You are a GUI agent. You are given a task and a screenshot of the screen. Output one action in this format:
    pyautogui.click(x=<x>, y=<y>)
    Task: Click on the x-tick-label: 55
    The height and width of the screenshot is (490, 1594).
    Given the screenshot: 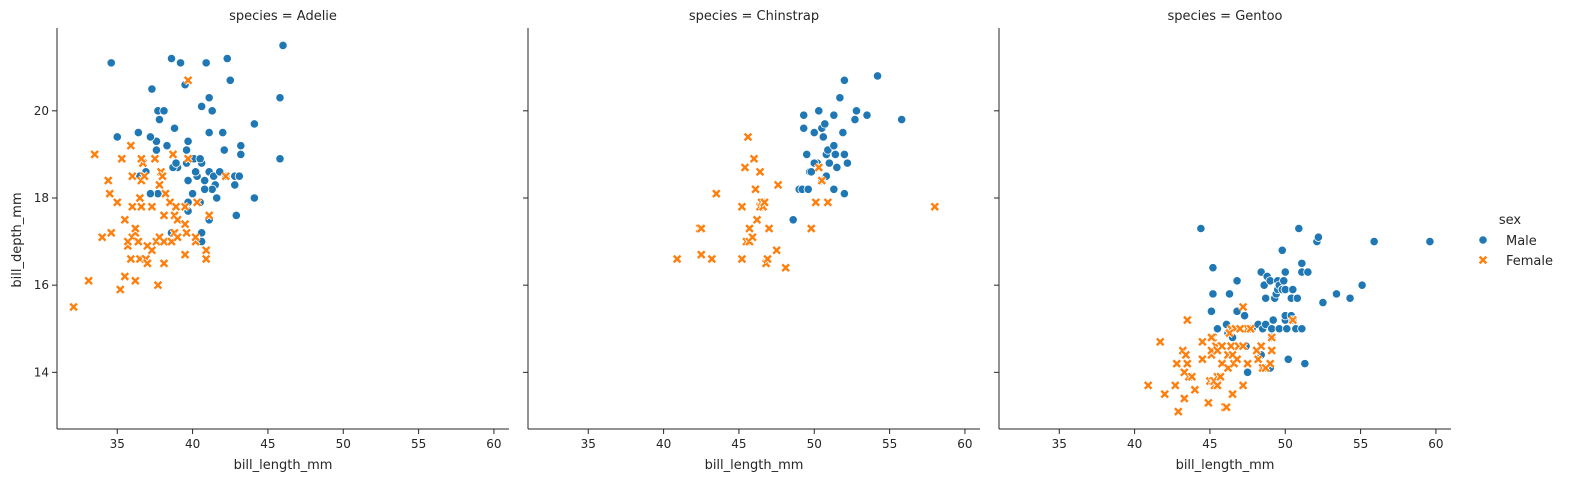 What is the action you would take?
    pyautogui.click(x=418, y=444)
    